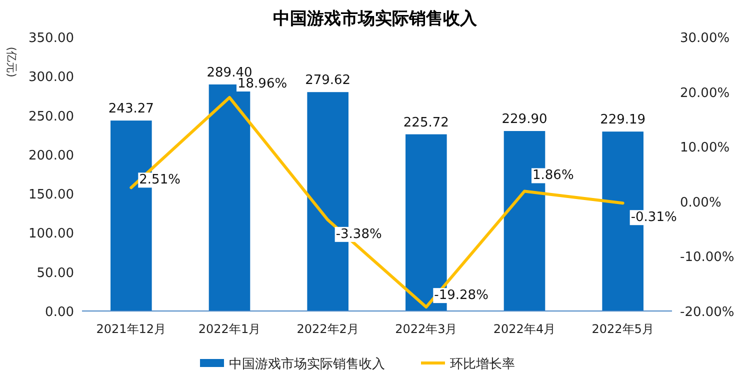 This screenshot has height=388, width=750. What do you see at coordinates (51, 38) in the screenshot?
I see `y-tick-label: 350.00` at bounding box center [51, 38].